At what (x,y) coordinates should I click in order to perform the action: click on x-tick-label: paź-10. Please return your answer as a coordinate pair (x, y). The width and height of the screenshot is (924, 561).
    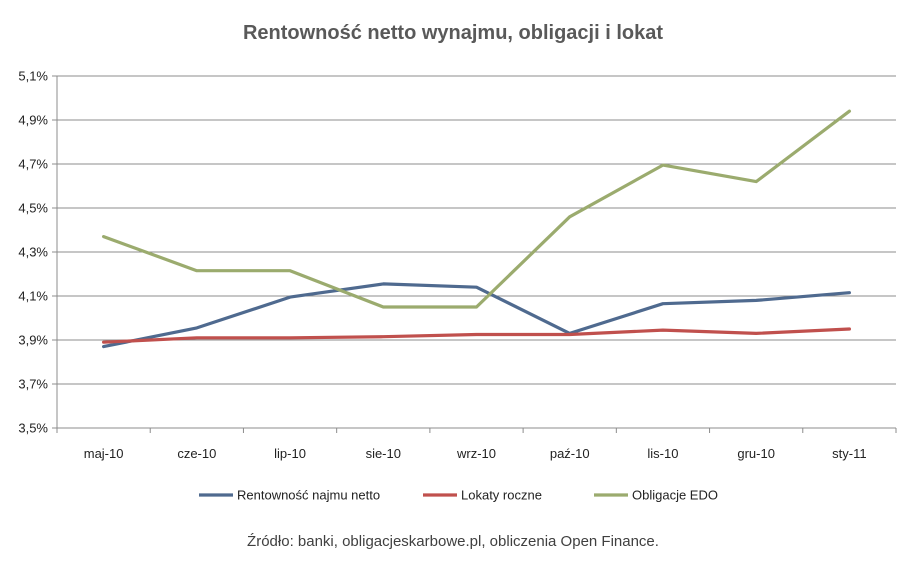
    Looking at the image, I should click on (570, 453).